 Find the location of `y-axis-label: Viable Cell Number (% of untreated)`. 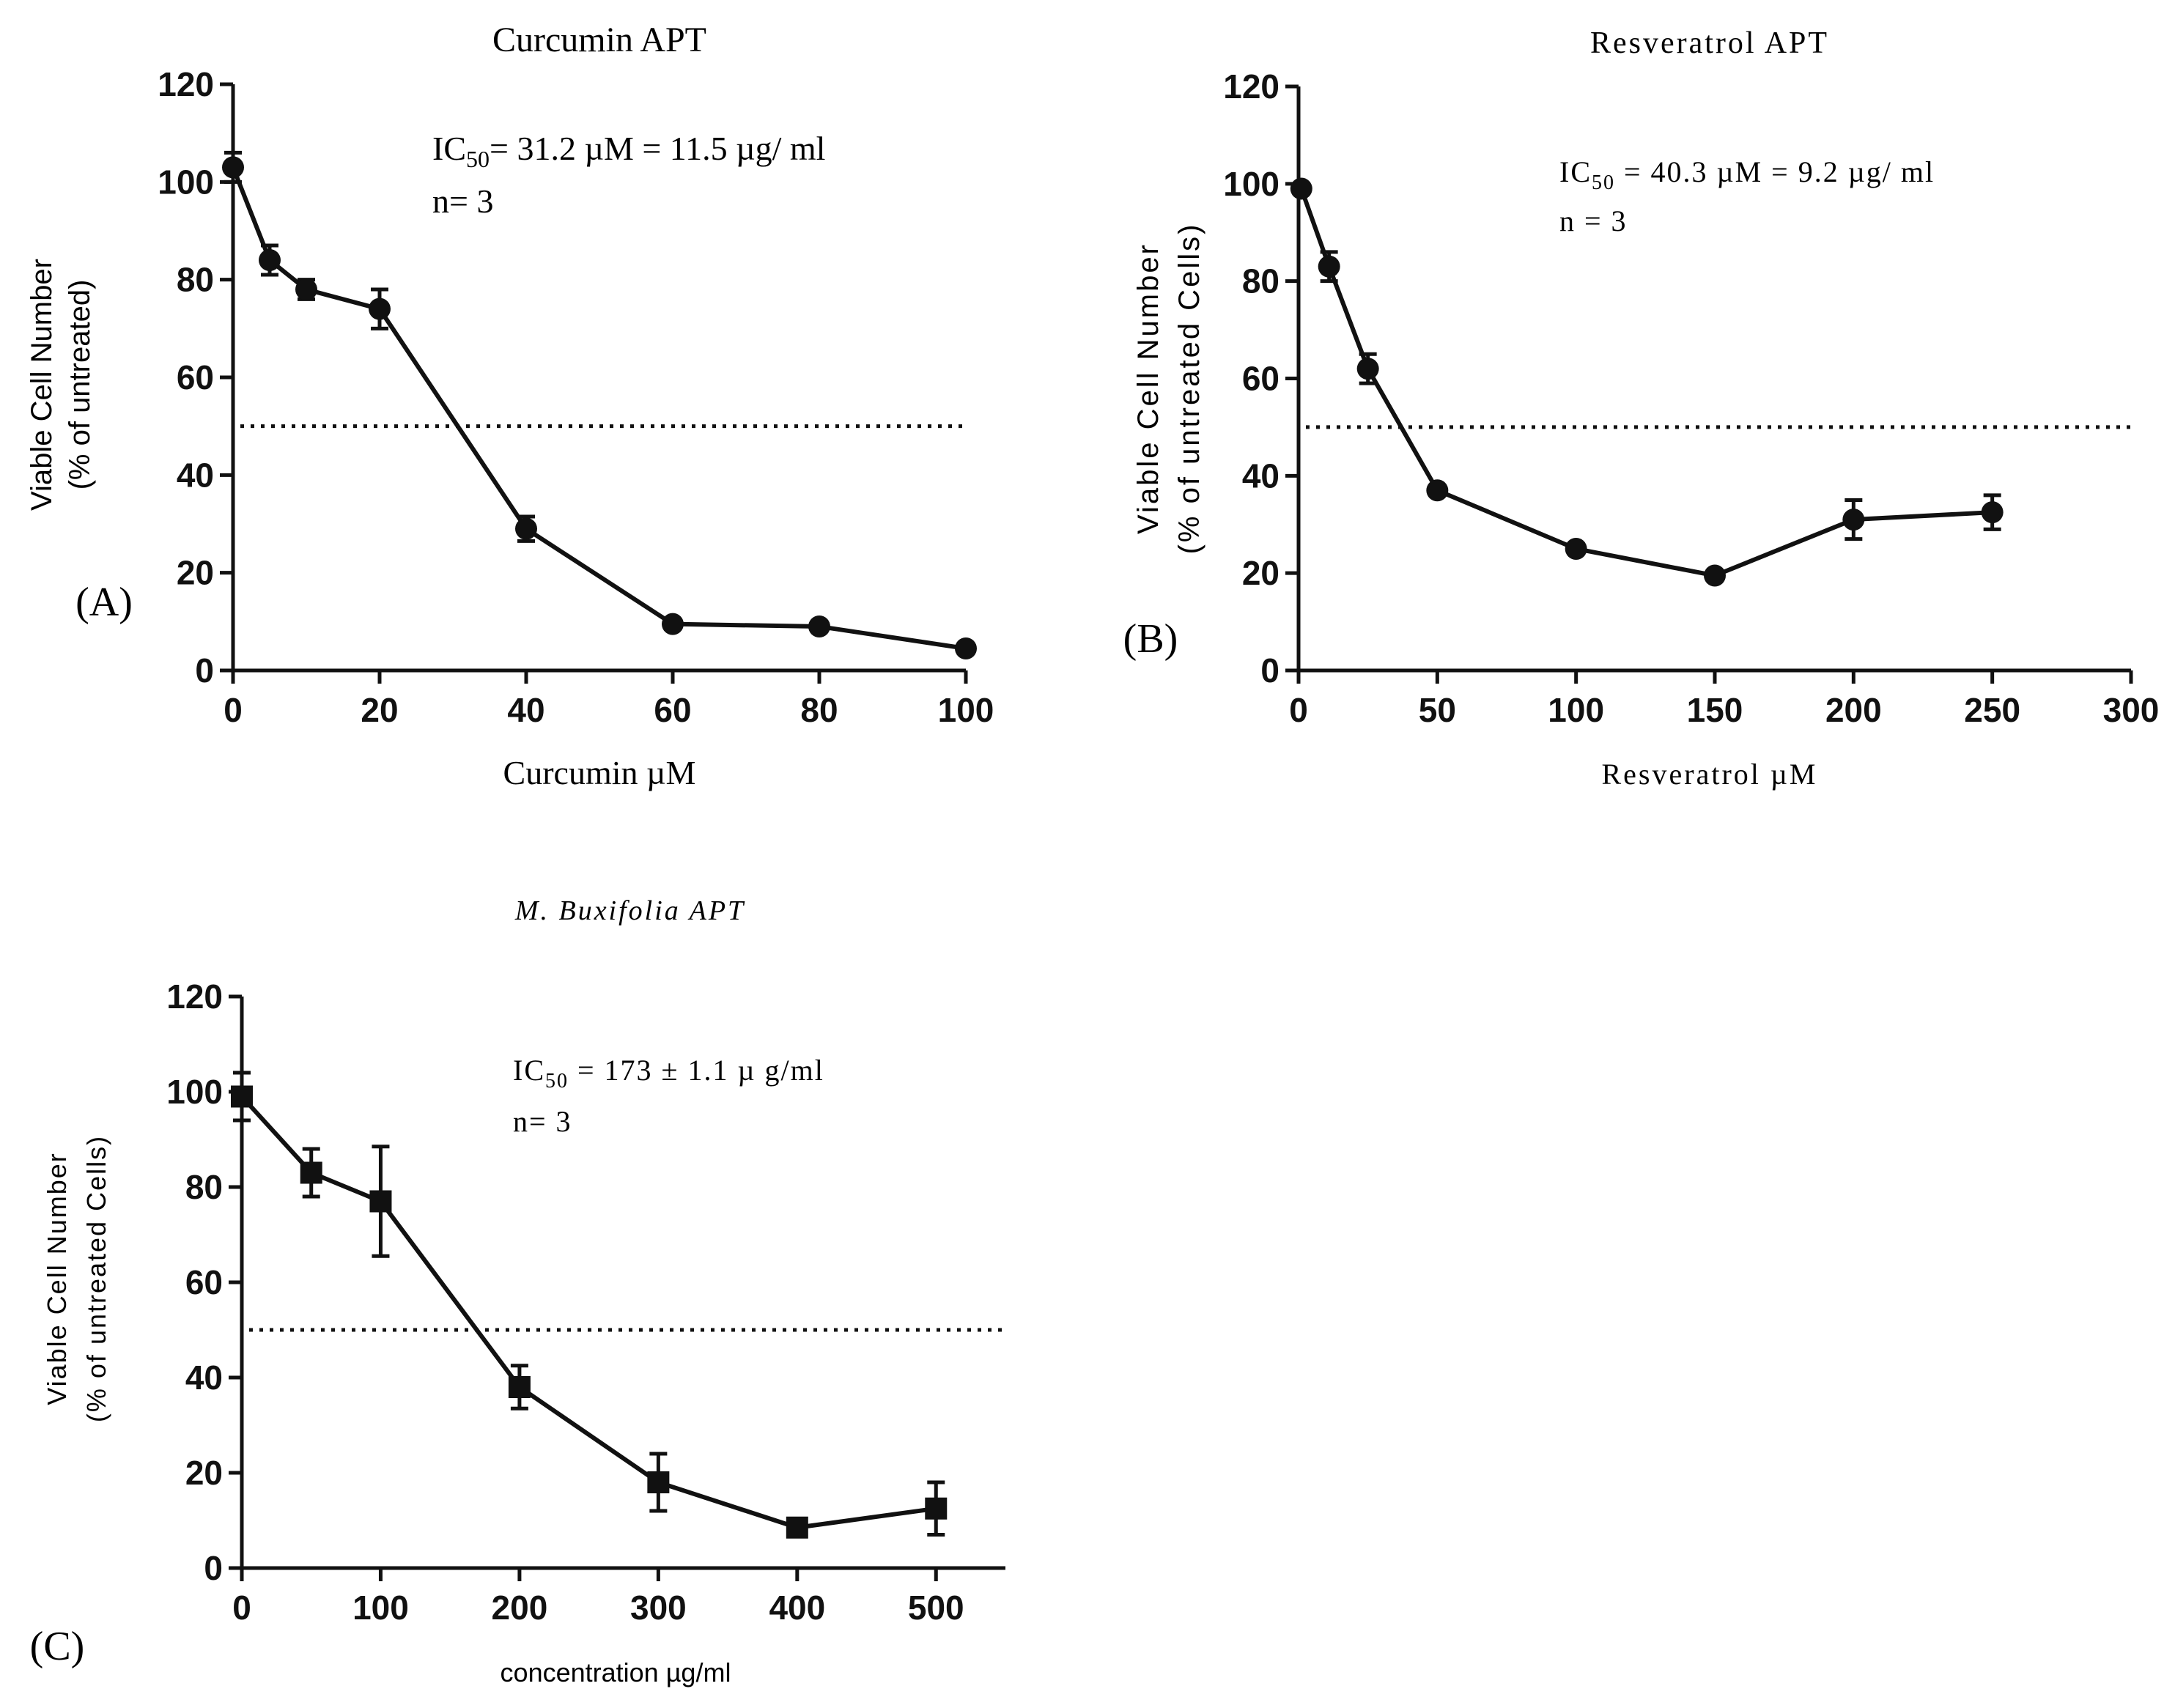

y-axis-label: Viable Cell Number (% of untreated) is located at coordinates (61, 385).